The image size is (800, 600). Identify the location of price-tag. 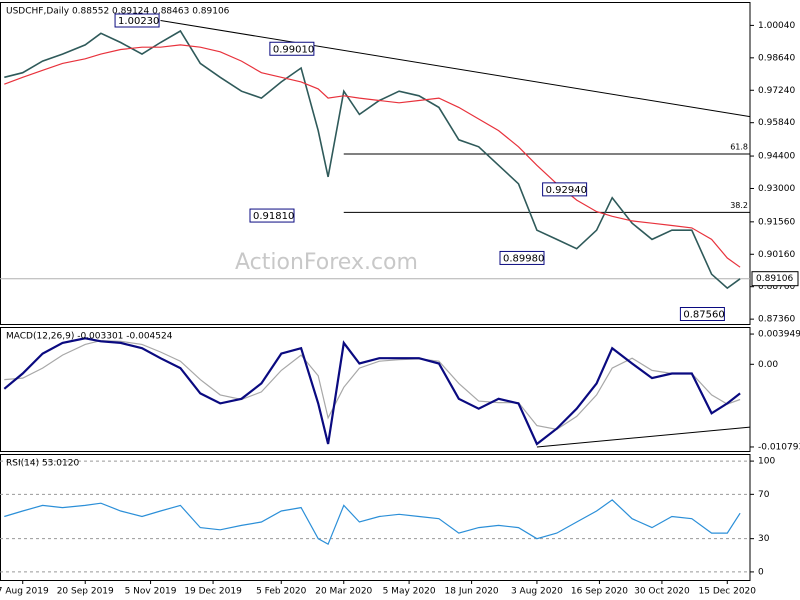
(775, 279).